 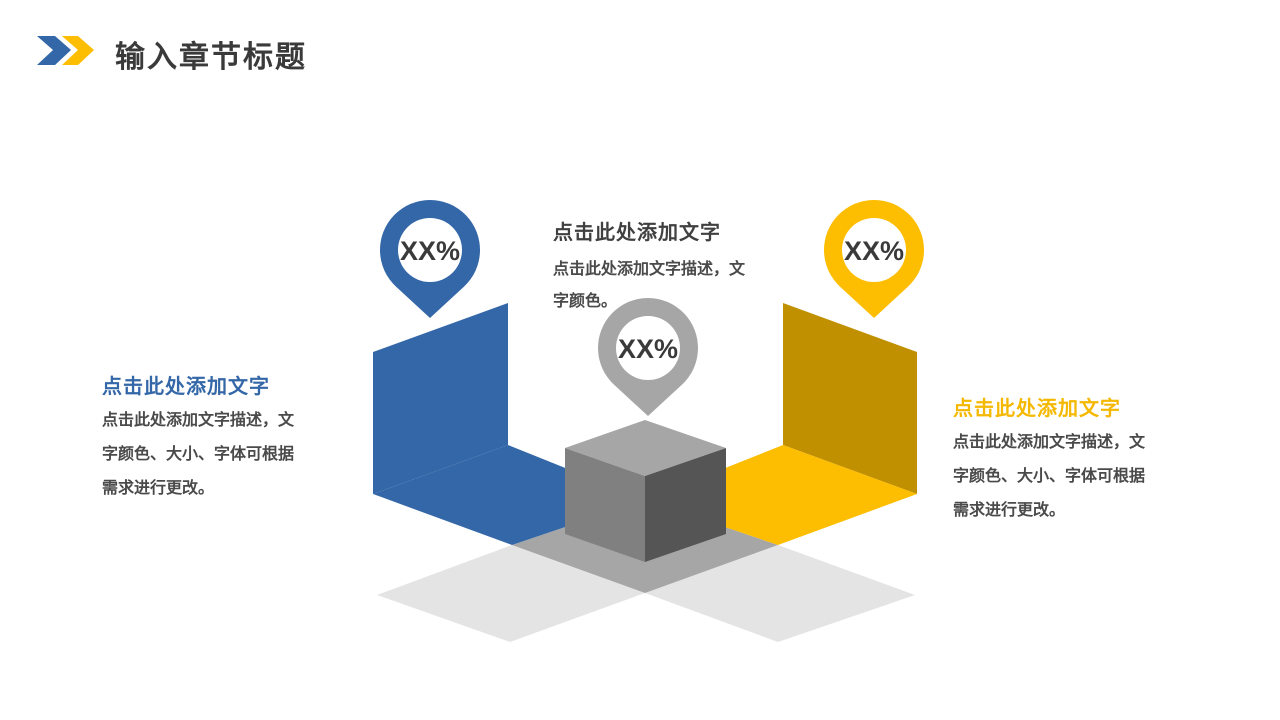 What do you see at coordinates (585, 300) in the screenshot?
I see `center-line: 字颜色。` at bounding box center [585, 300].